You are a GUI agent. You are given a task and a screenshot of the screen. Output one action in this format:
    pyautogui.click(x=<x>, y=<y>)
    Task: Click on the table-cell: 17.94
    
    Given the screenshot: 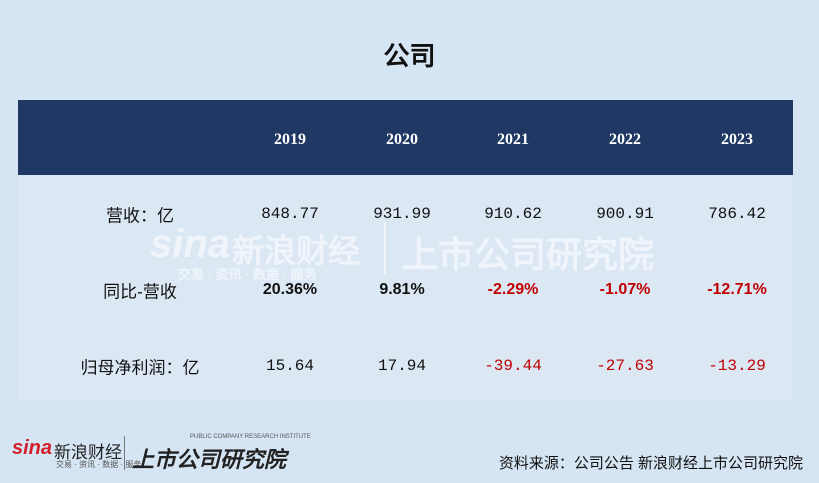 What is the action you would take?
    pyautogui.click(x=402, y=366)
    